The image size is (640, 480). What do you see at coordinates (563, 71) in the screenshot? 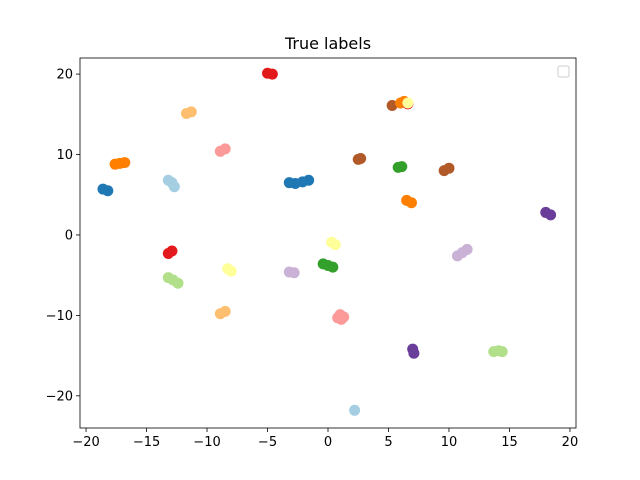
I see `legend-box` at bounding box center [563, 71].